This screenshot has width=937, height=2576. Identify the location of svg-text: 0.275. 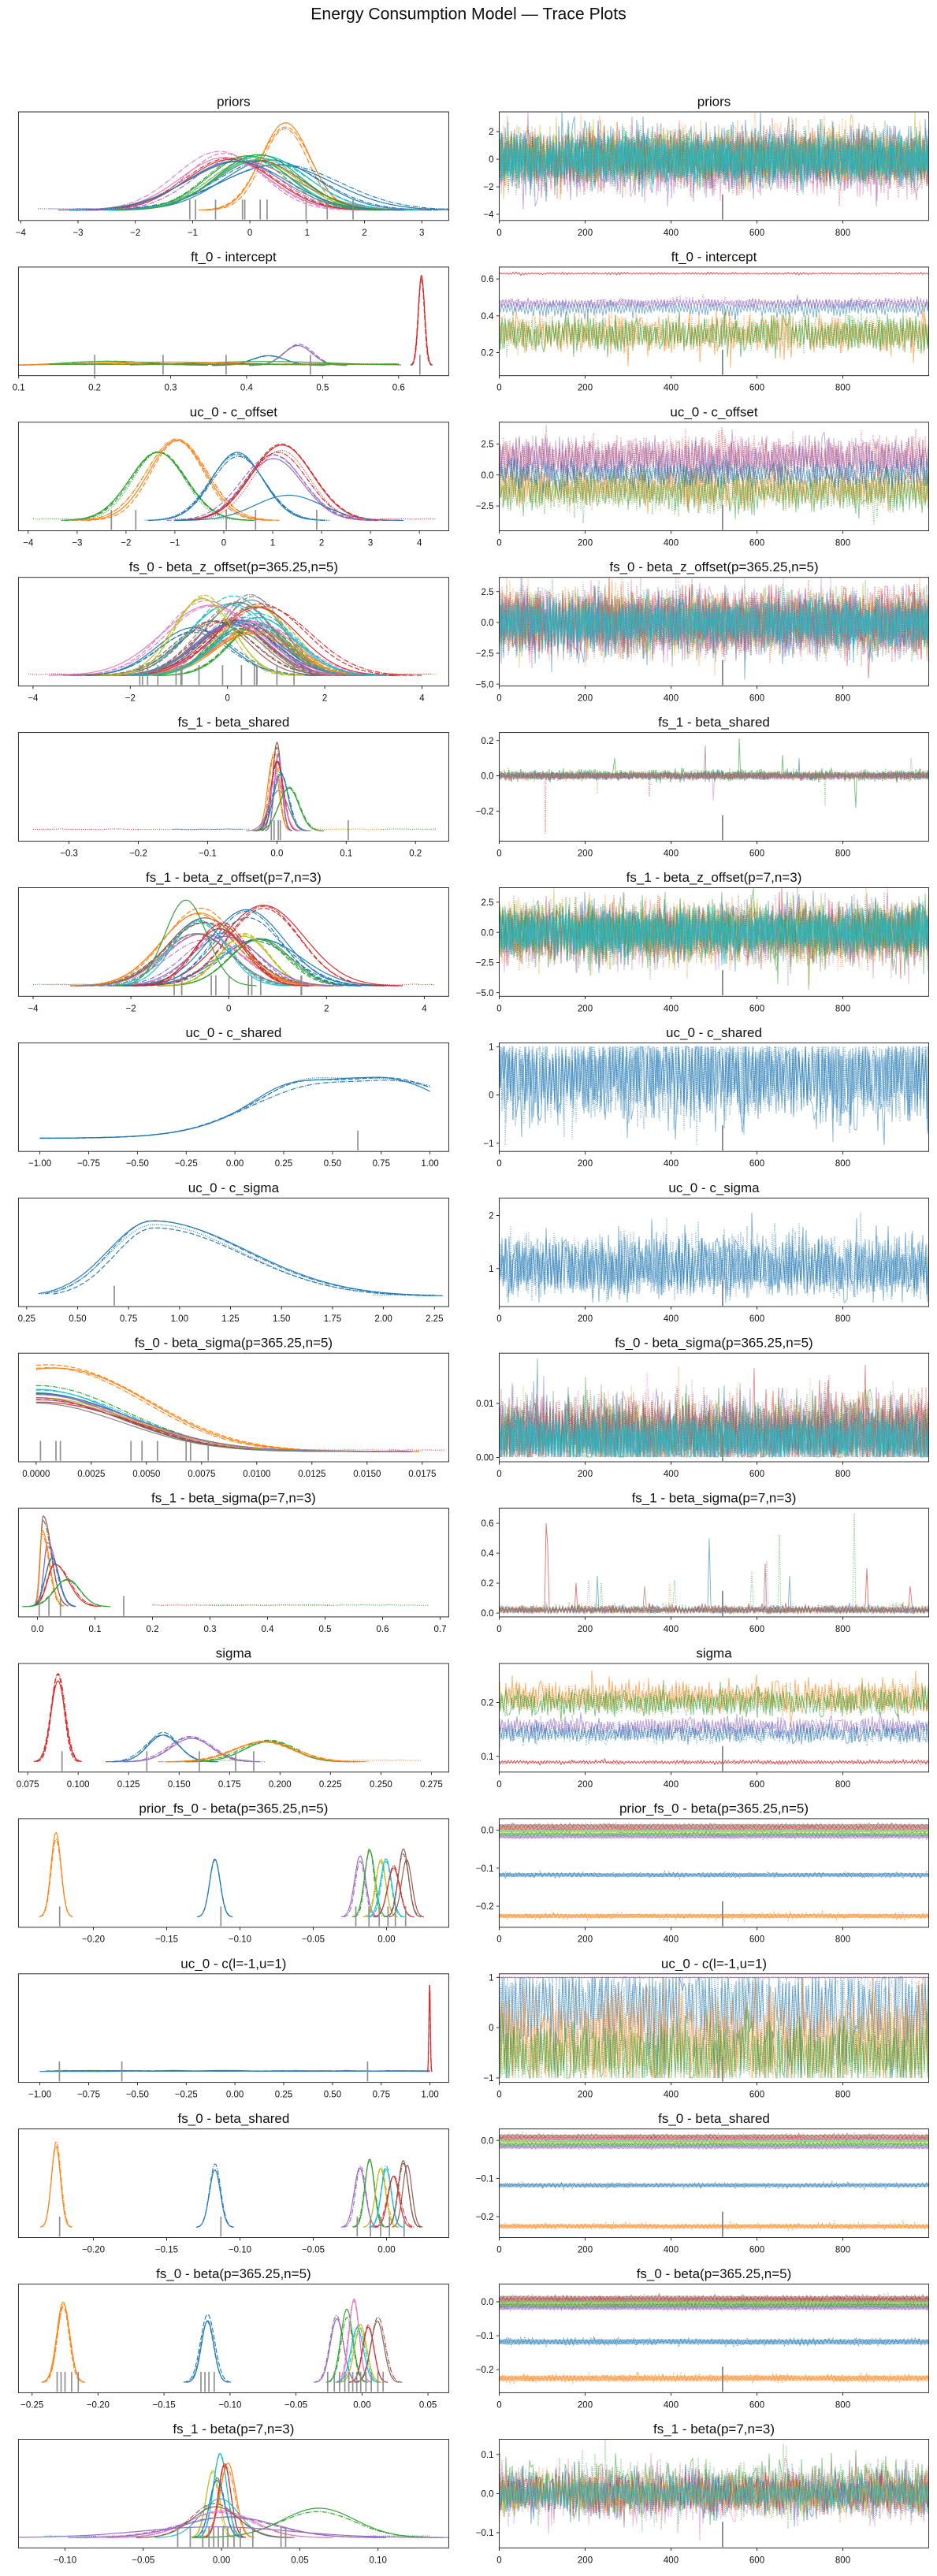
(431, 1785).